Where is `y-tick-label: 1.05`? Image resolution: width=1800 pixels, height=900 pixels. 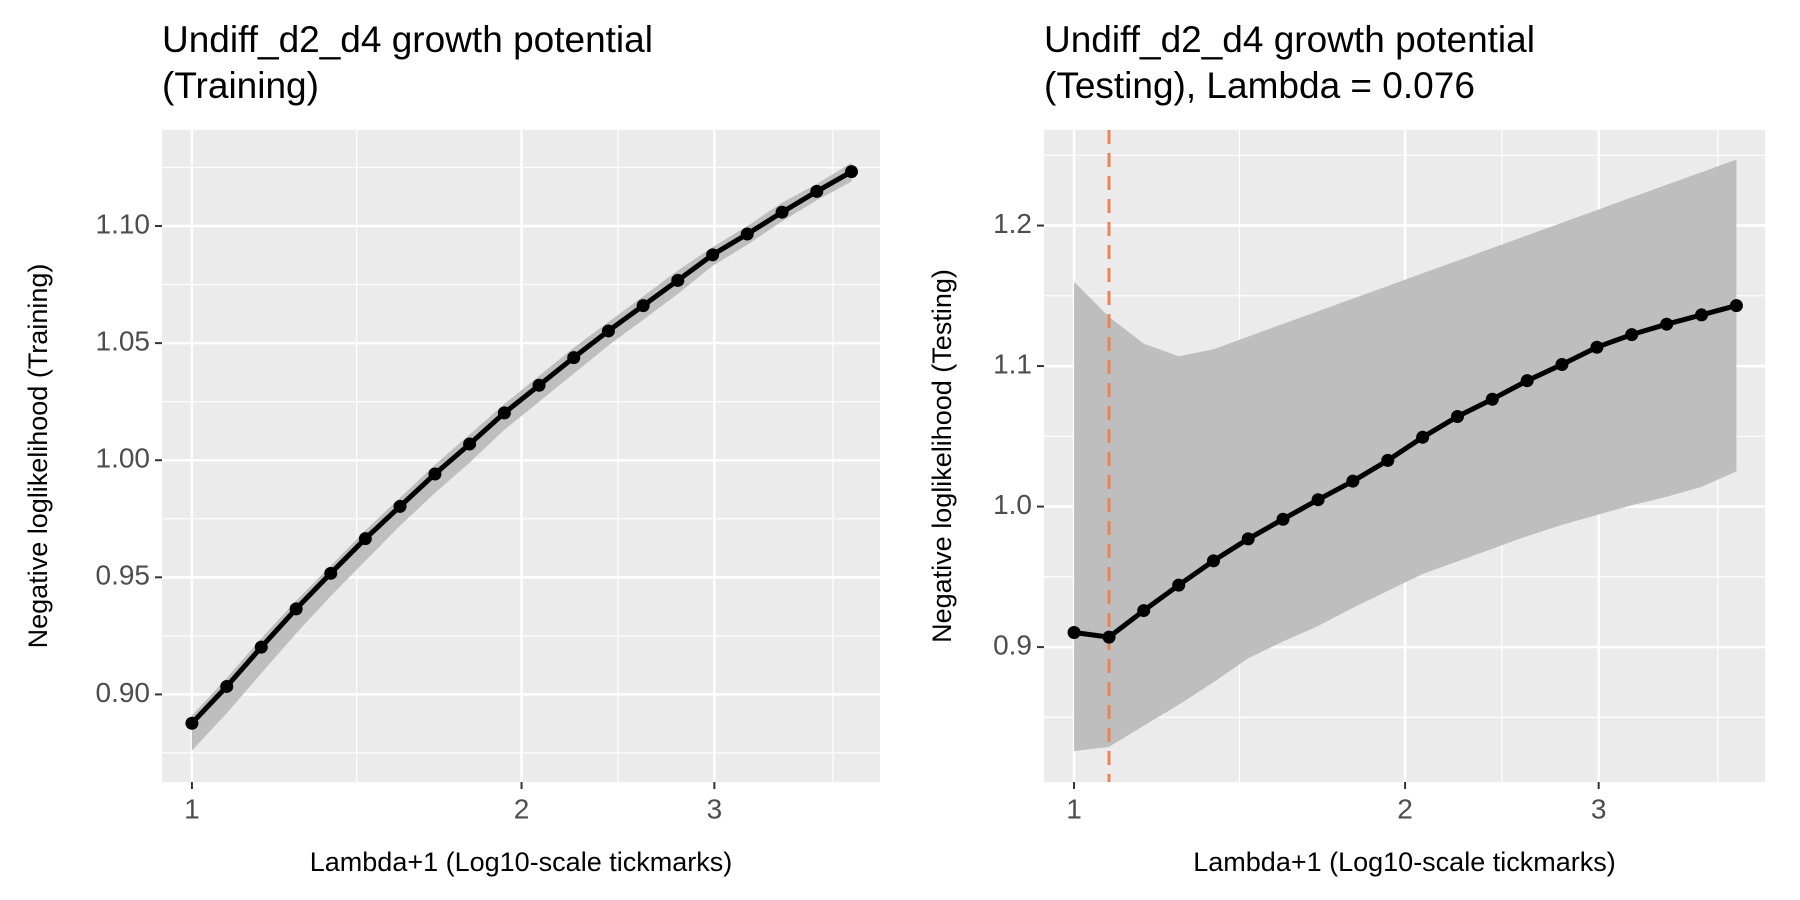 y-tick-label: 1.05 is located at coordinates (123, 341).